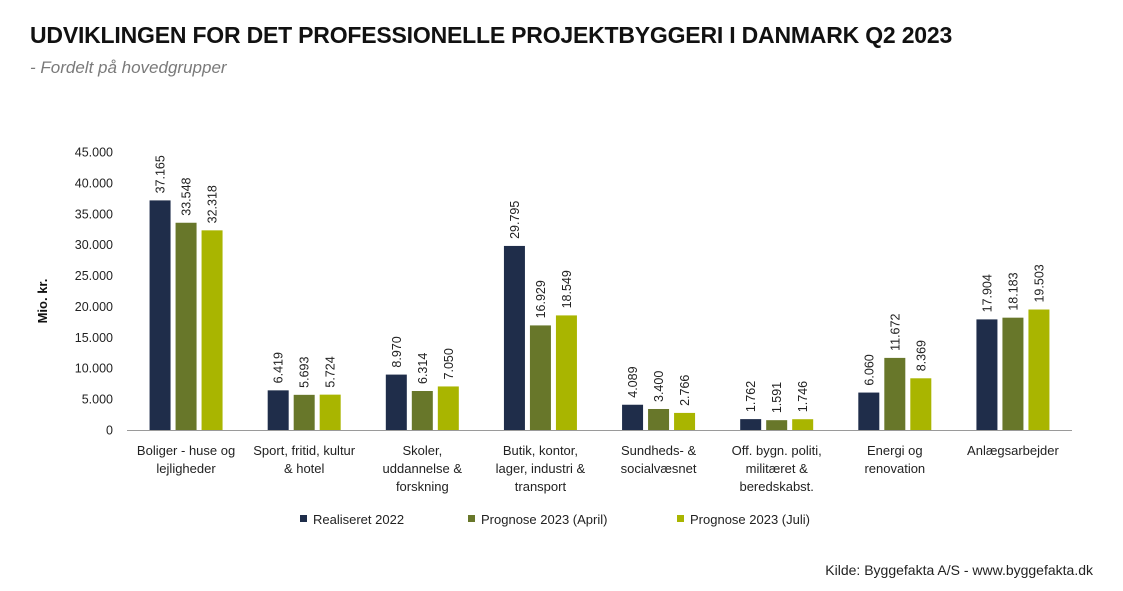  I want to click on data-label: 8.369, so click(921, 355).